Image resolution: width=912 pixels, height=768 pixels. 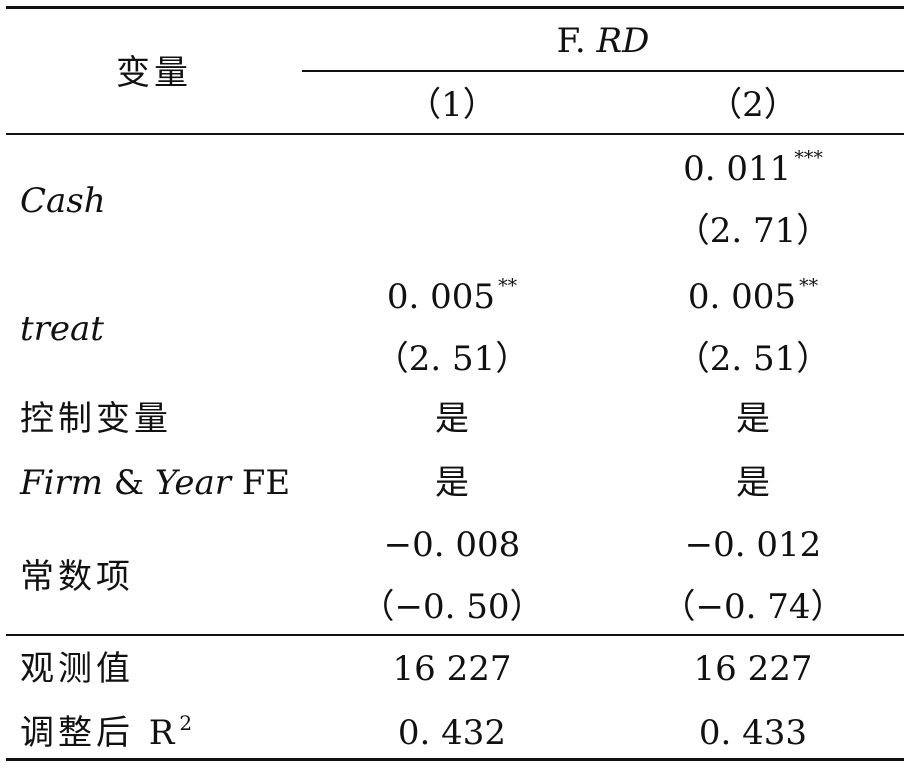 I want to click on row-controls-col2: 是, so click(x=753, y=419).